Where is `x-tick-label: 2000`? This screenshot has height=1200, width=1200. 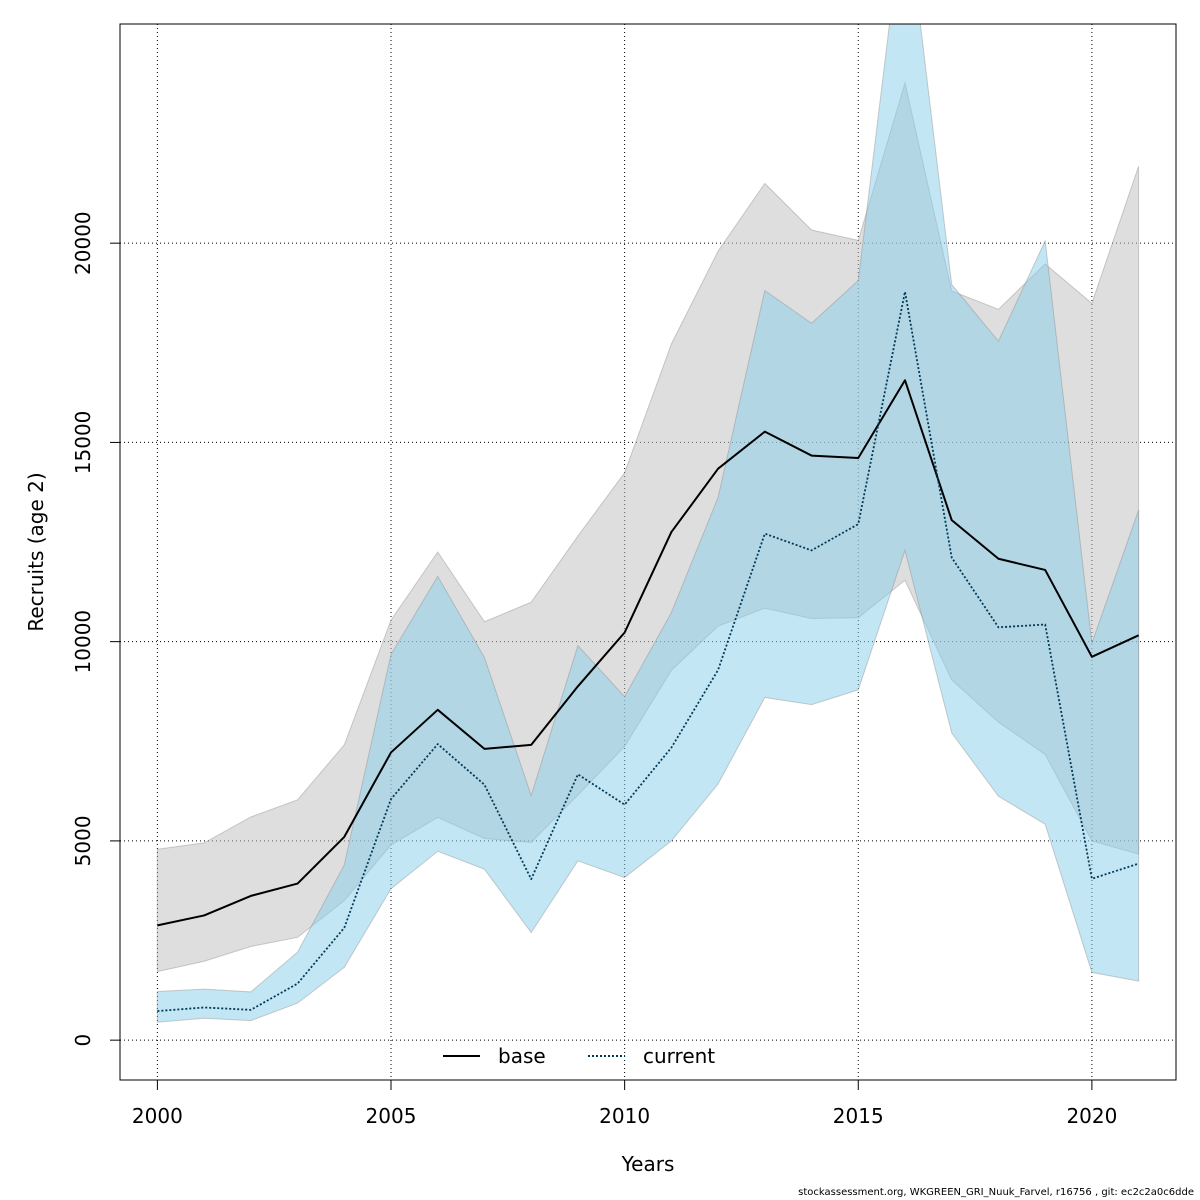
x-tick-label: 2000 is located at coordinates (157, 1116).